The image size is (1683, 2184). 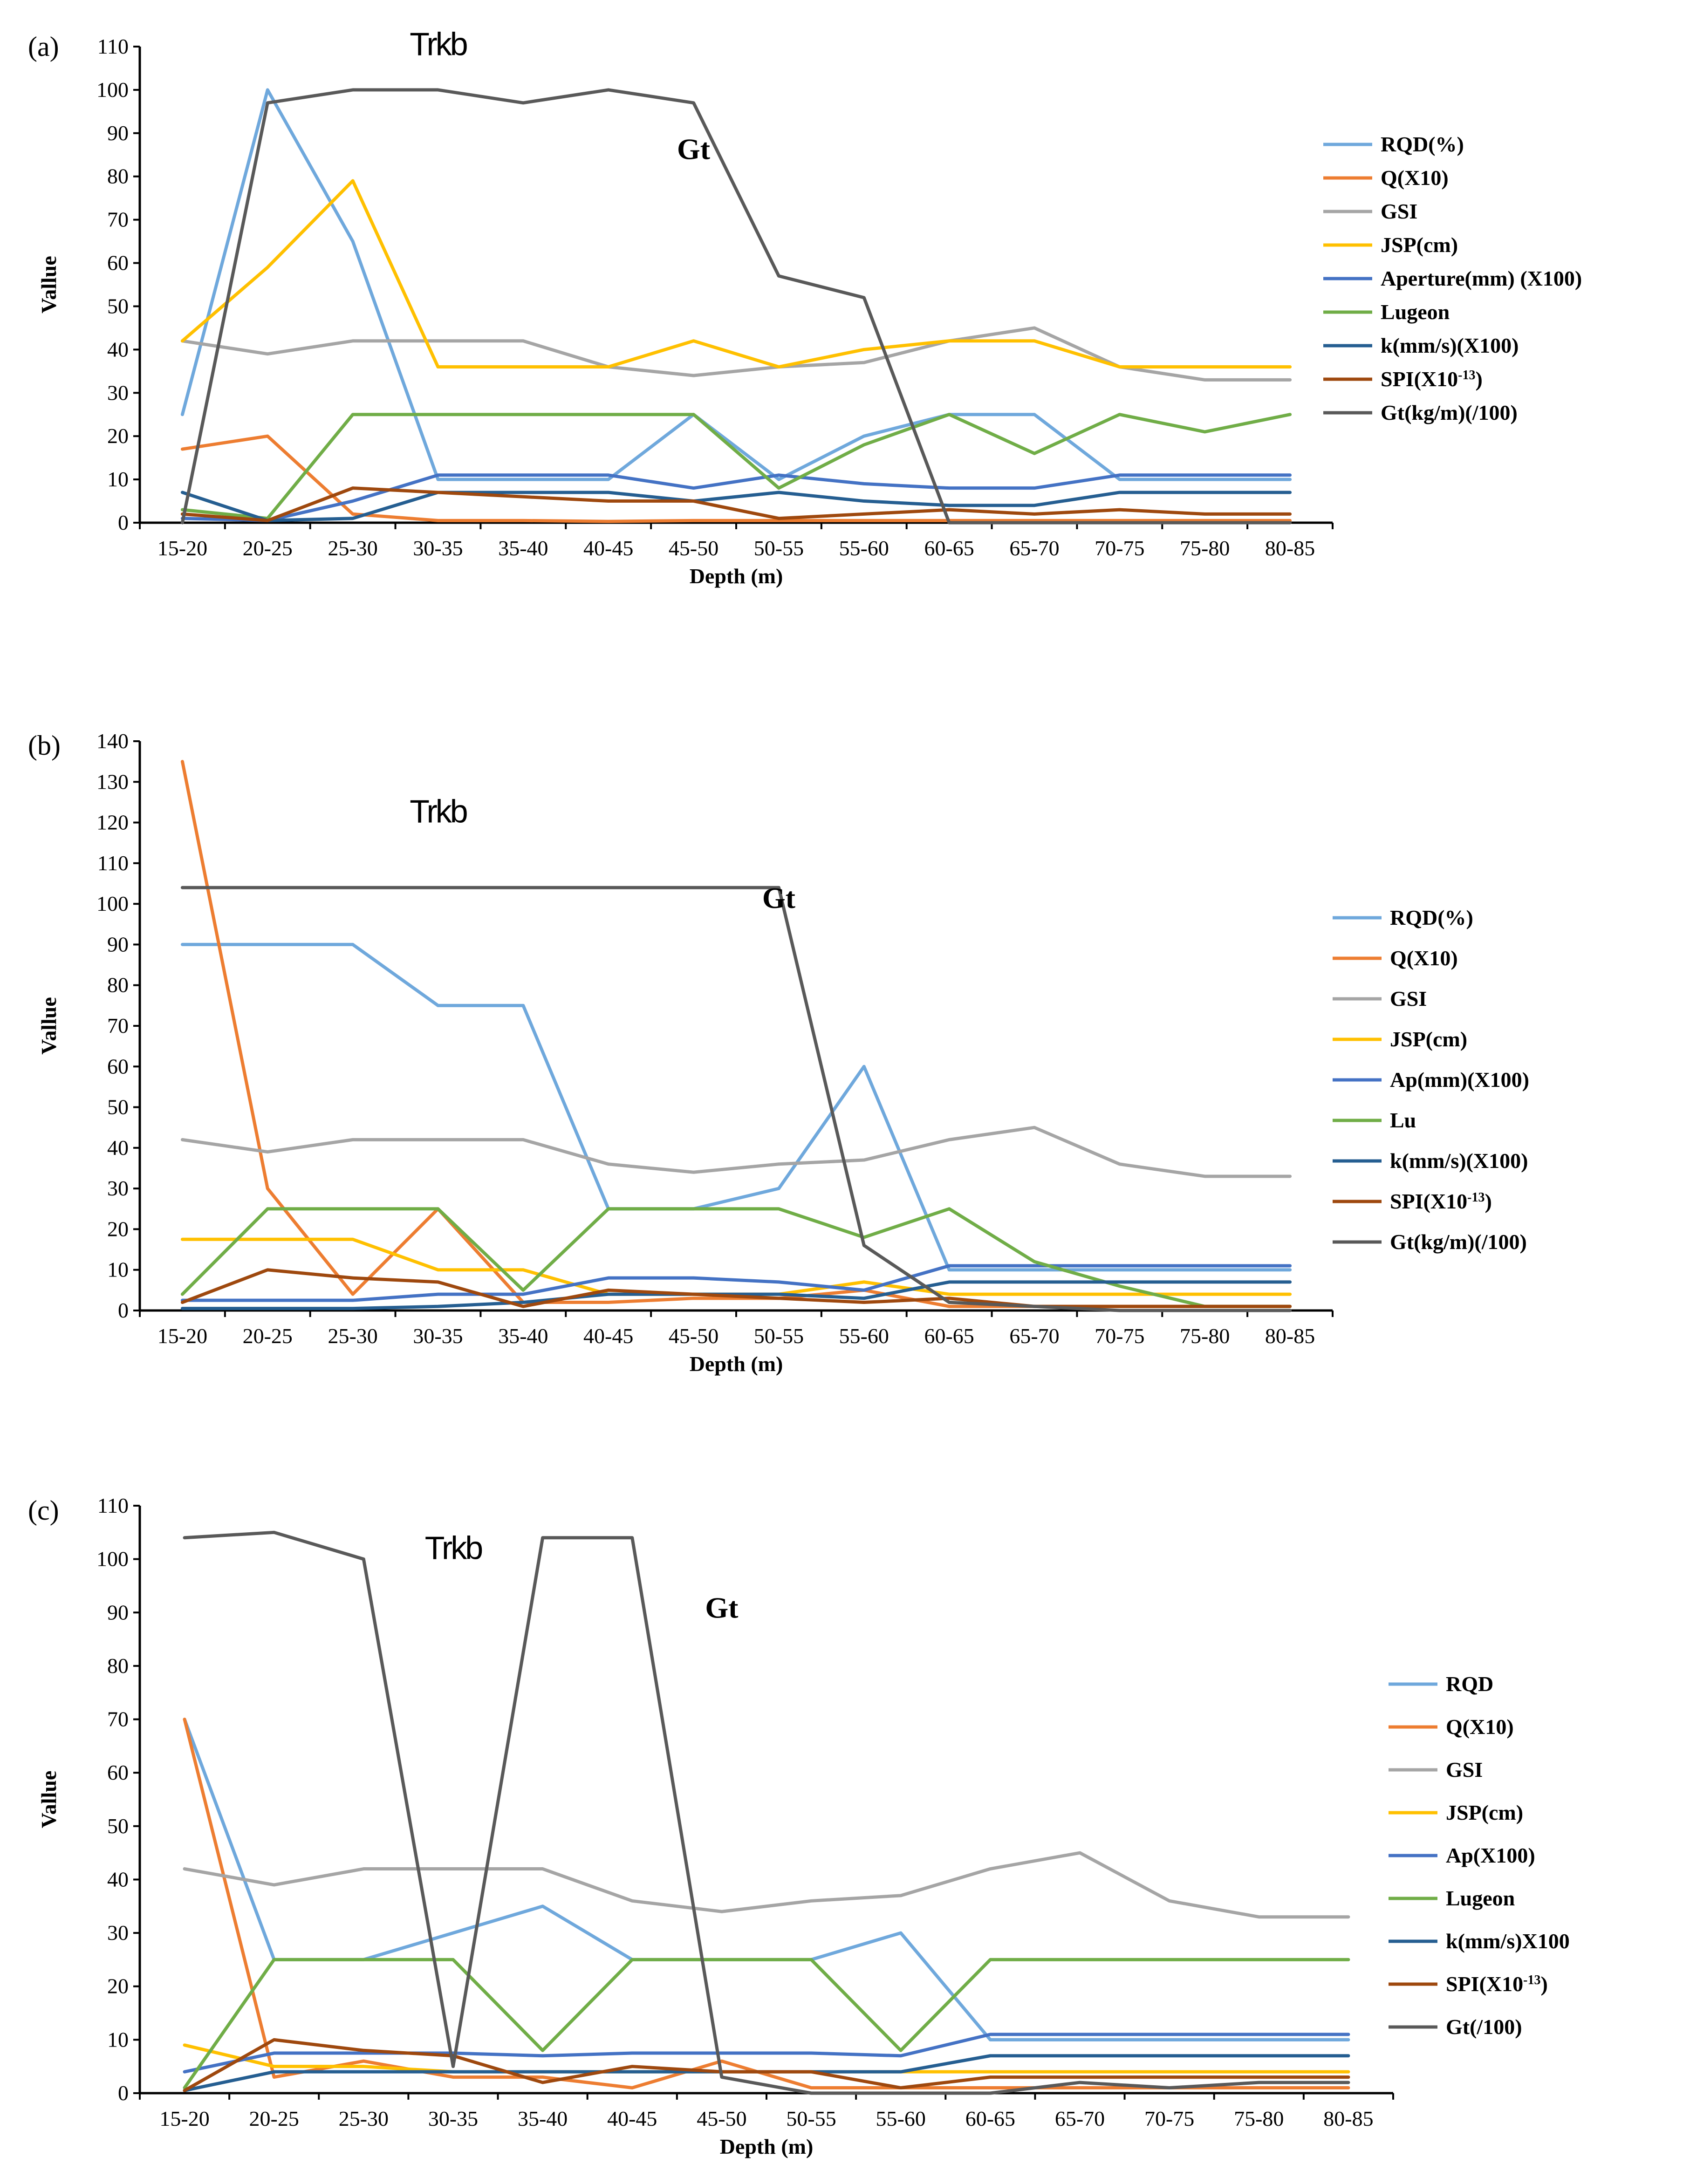 What do you see at coordinates (112, 741) in the screenshot?
I see `y-tick-label: 140` at bounding box center [112, 741].